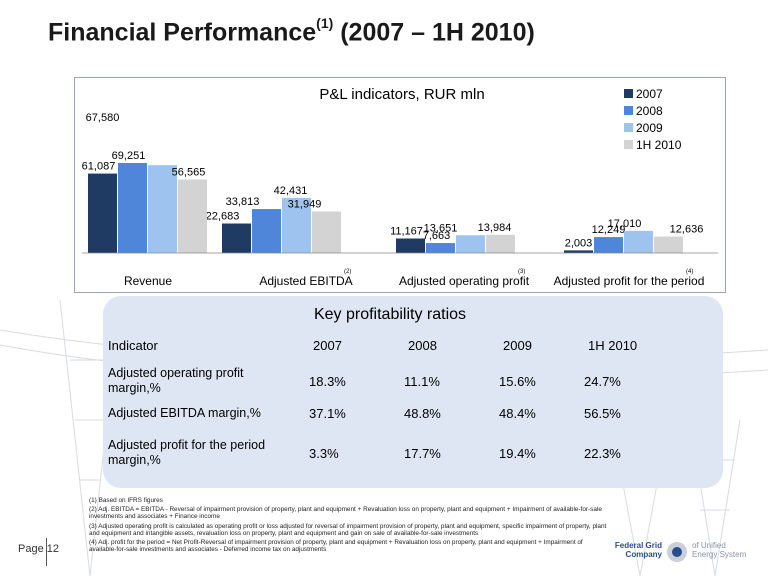 The width and height of the screenshot is (768, 576). I want to click on data-label-1-1: 33,813, so click(243, 202).